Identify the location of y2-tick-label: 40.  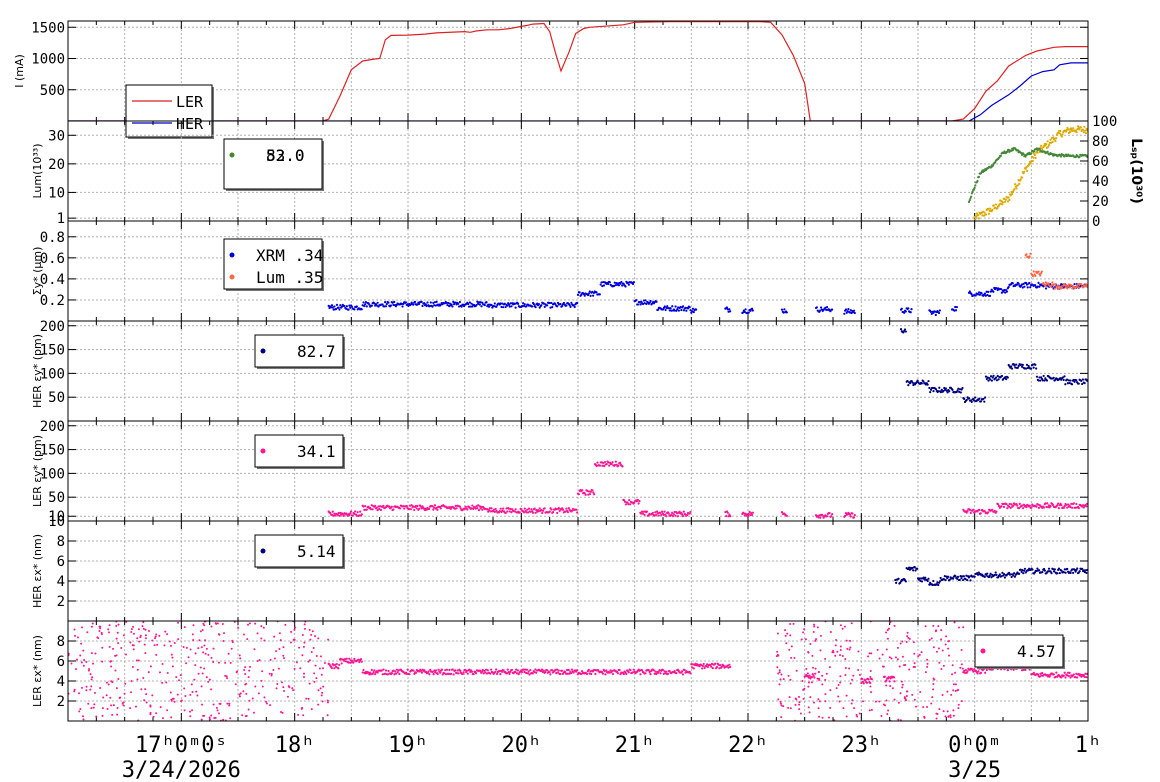
(1100, 182).